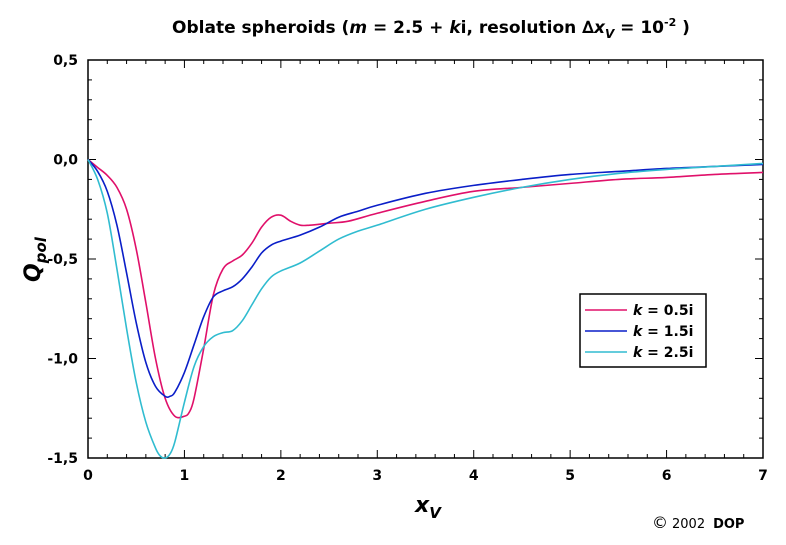  Describe the element at coordinates (663, 332) in the screenshot. I see `legend-label-1: k = 1.5i` at that location.